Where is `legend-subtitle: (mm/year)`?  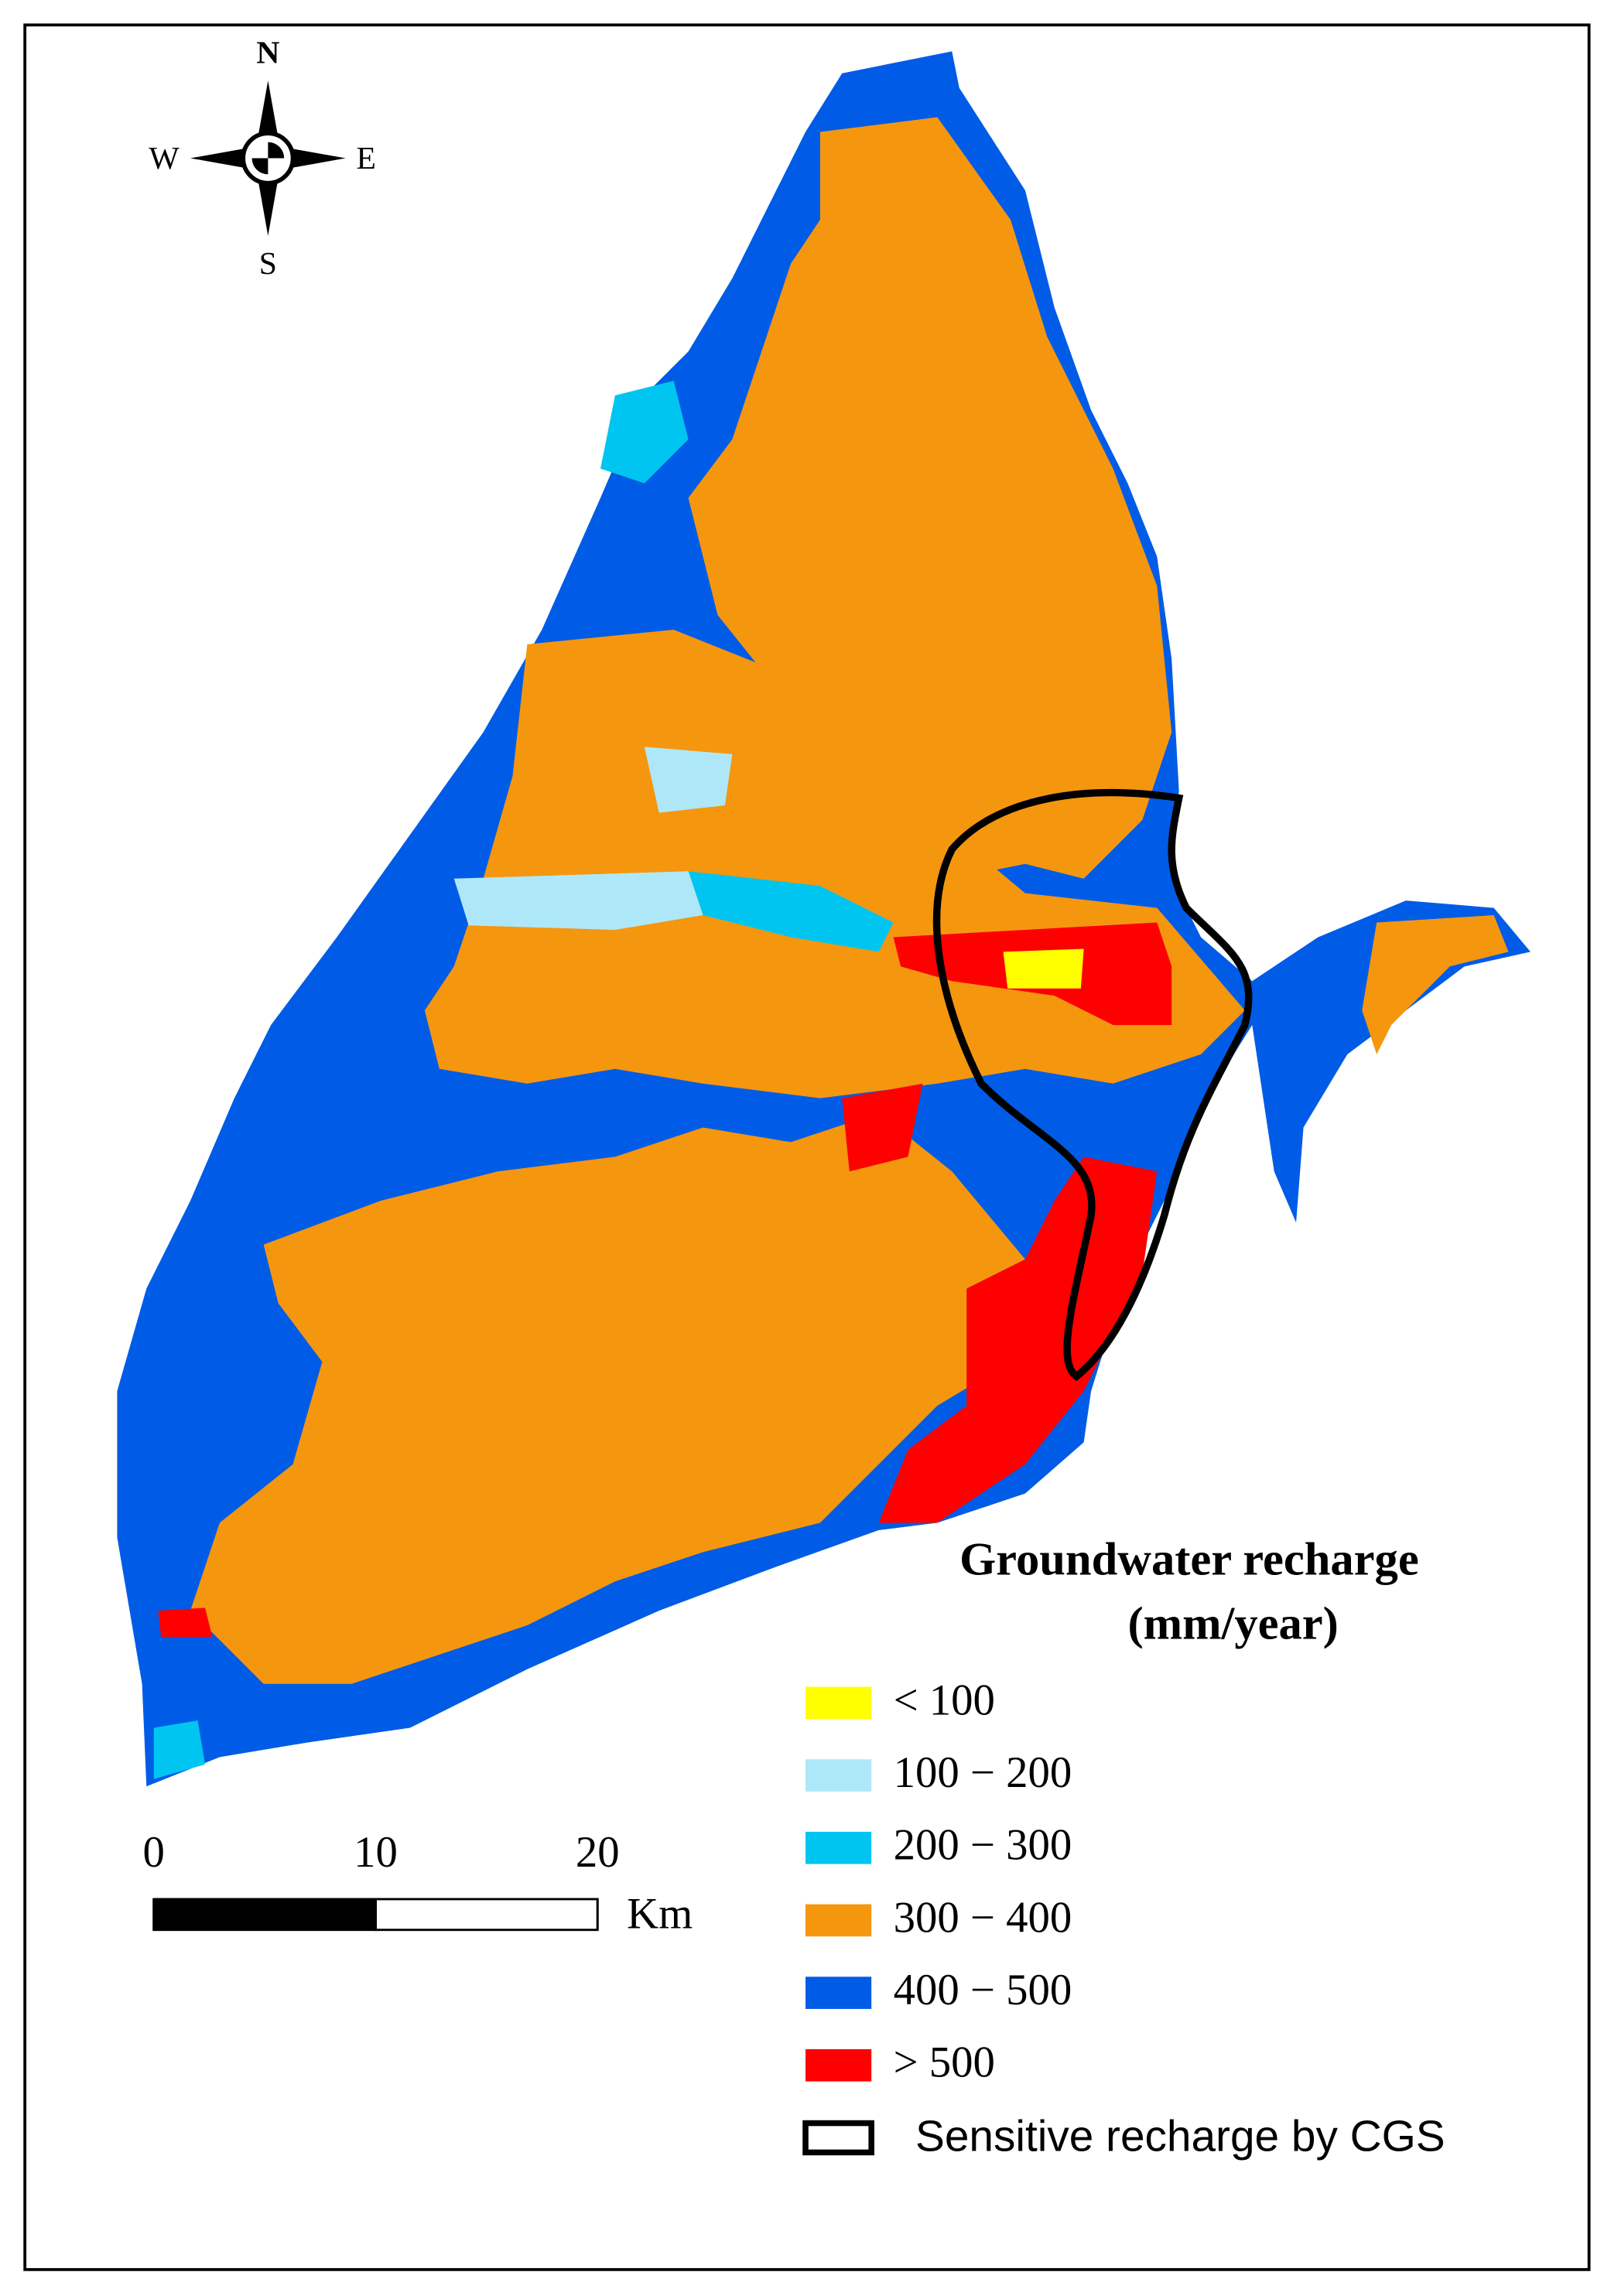 legend-subtitle: (mm/year) is located at coordinates (1234, 1624).